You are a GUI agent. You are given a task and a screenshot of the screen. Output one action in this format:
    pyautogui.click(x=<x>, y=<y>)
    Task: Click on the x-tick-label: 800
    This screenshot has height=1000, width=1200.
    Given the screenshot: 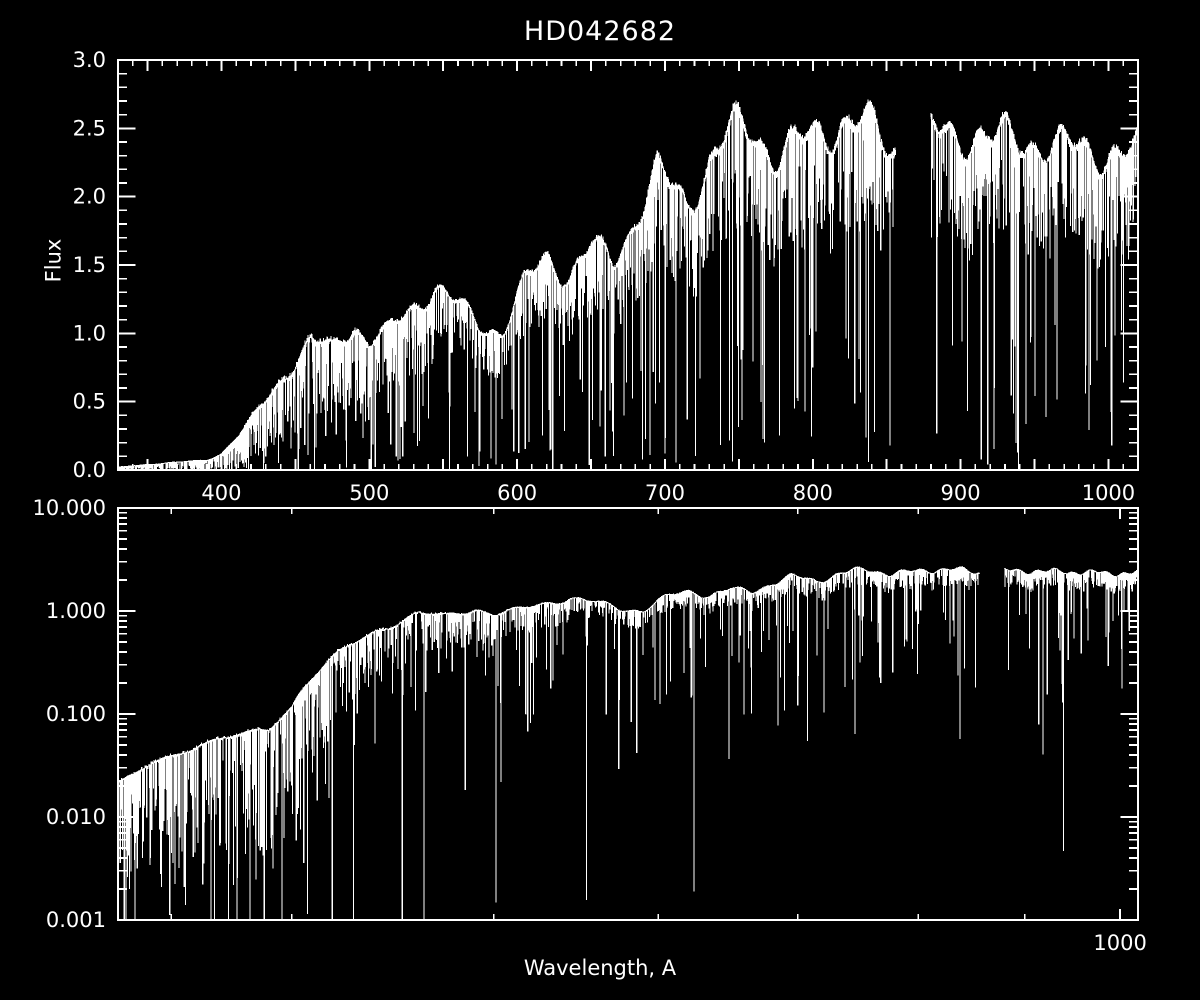 What is the action you would take?
    pyautogui.click(x=813, y=493)
    